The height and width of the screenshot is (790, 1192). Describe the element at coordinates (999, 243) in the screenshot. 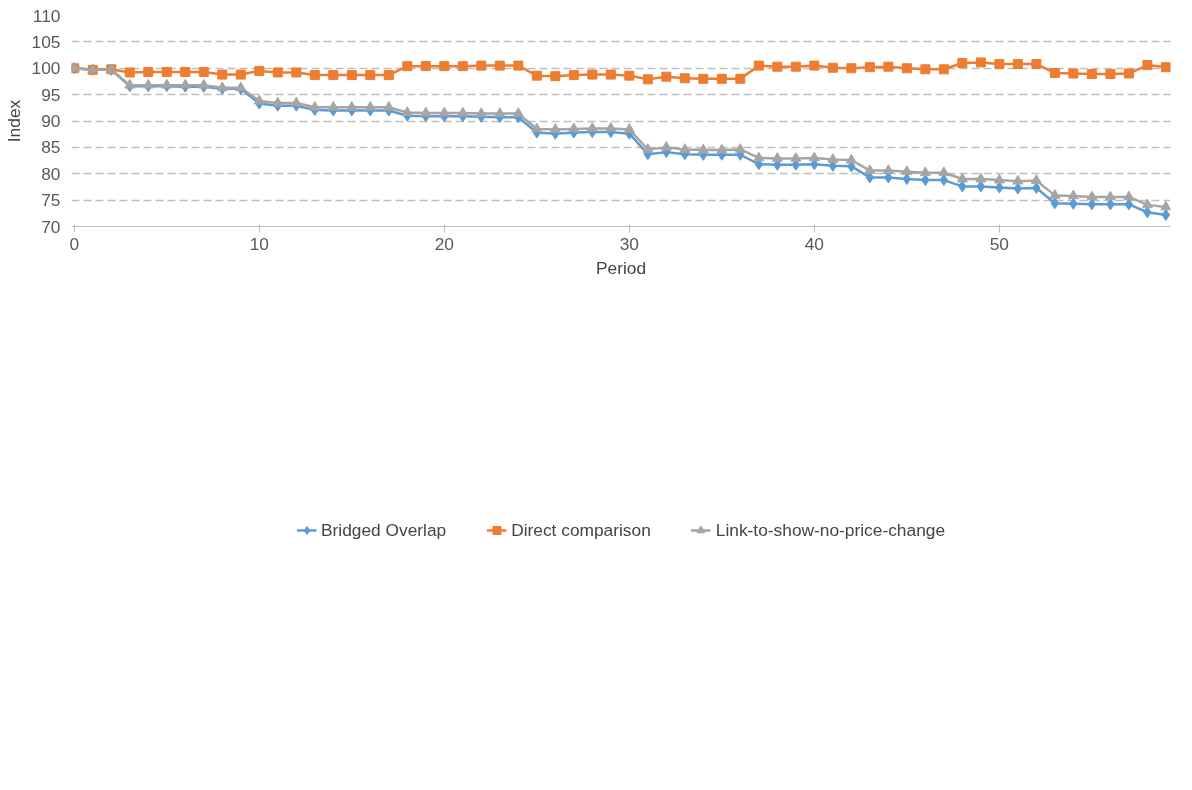

I see `x-tick-label: 50` at that location.